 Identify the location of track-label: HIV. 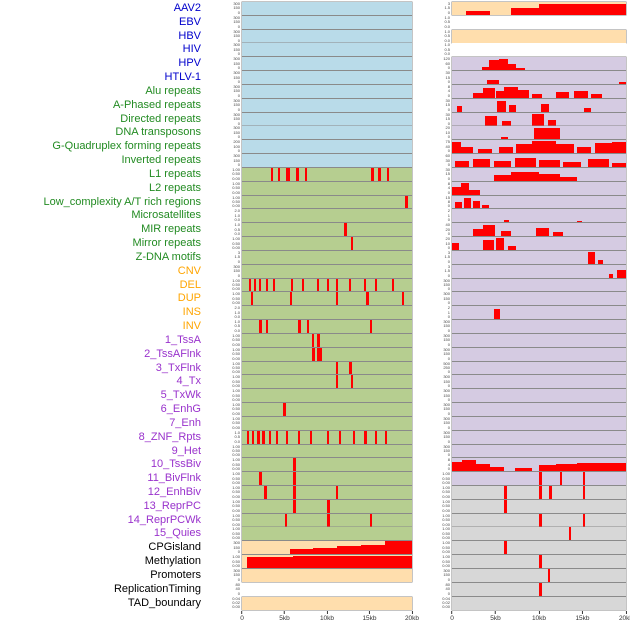
(191, 49).